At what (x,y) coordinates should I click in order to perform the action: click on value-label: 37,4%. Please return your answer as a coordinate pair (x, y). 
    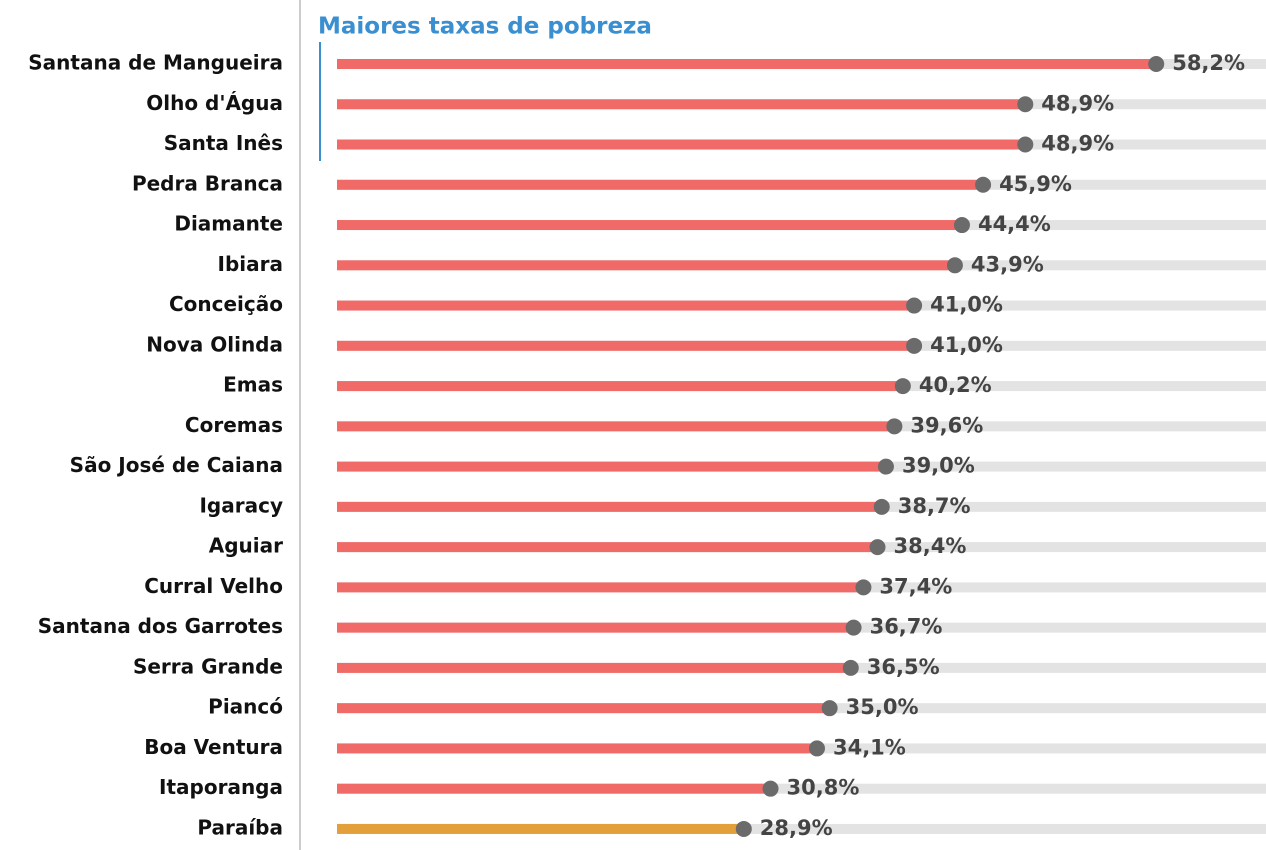
    Looking at the image, I should click on (915, 586).